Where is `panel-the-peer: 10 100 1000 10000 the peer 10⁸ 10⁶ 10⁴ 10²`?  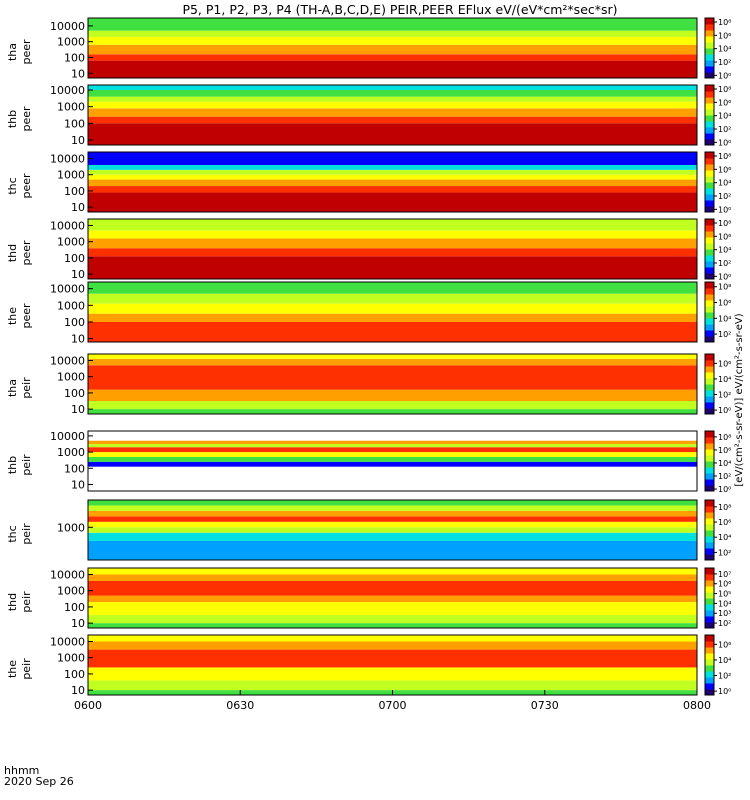 panel-the-peer: 10 100 1000 10000 the peer 10⁸ 10⁶ 10⁴ 10² is located at coordinates (368, 313).